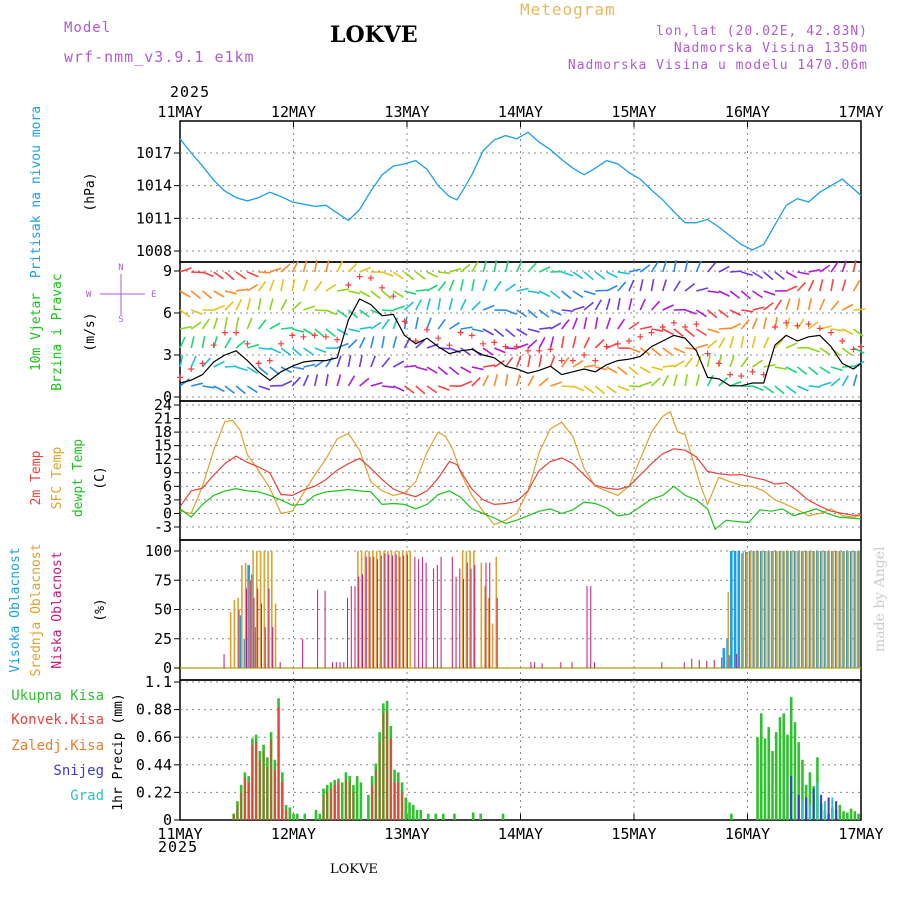 This screenshot has height=900, width=900. I want to click on y-tick-label: 1011, so click(154, 218).